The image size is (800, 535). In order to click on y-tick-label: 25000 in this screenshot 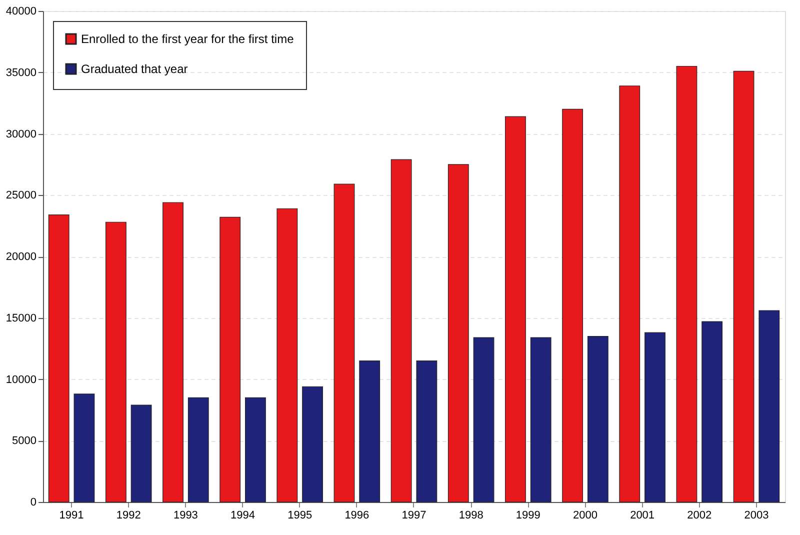, I will do `click(21, 196)`.